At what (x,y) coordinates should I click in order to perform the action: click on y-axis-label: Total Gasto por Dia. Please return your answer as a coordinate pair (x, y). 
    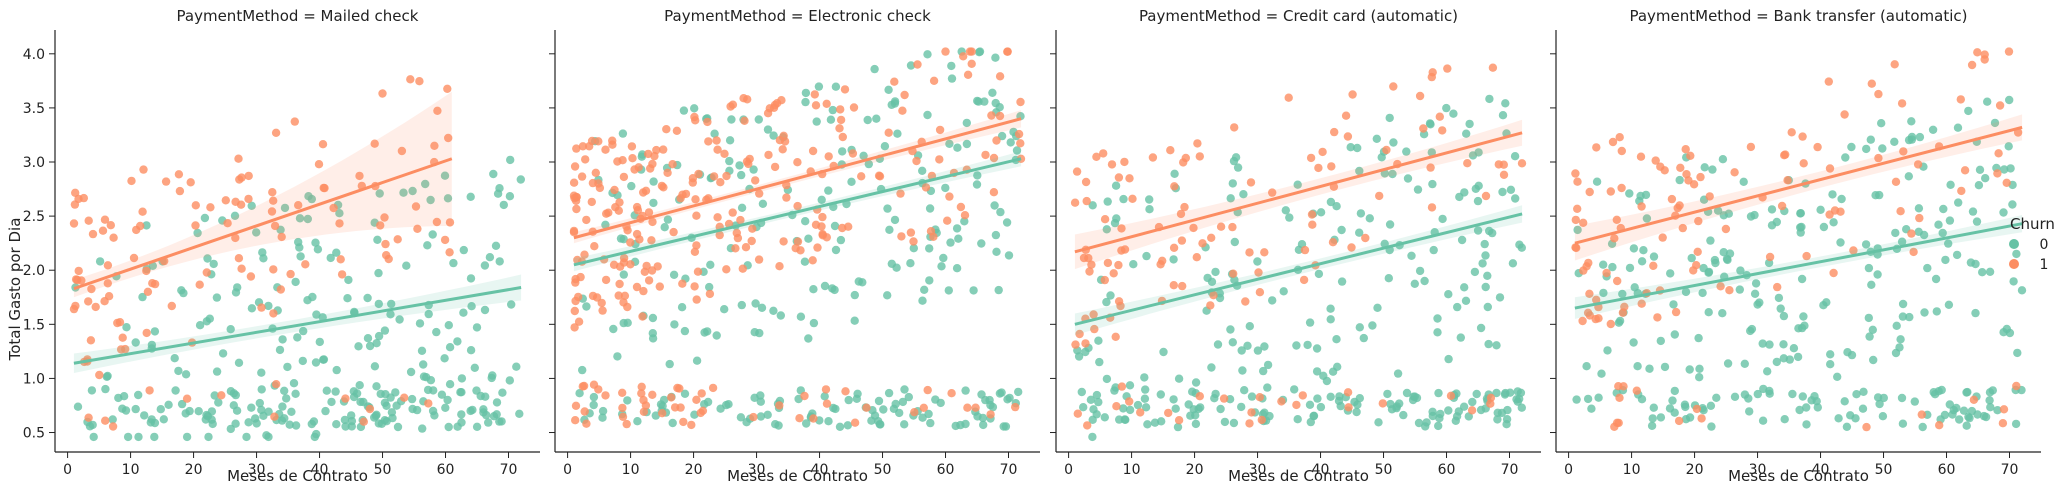
    Looking at the image, I should click on (15, 290).